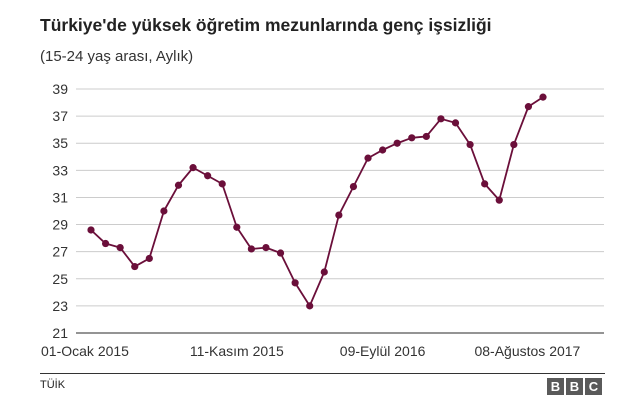 Image resolution: width=635 pixels, height=416 pixels. Describe the element at coordinates (322, 373) in the screenshot. I see `footer-divider` at that location.